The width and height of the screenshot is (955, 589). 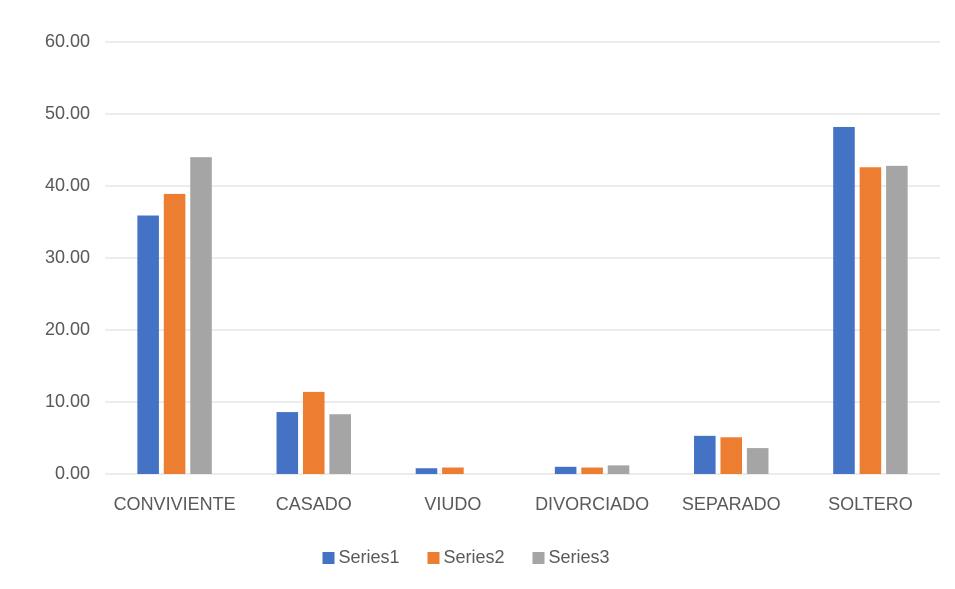 I want to click on y-tick-label: 20.00, so click(x=67, y=329).